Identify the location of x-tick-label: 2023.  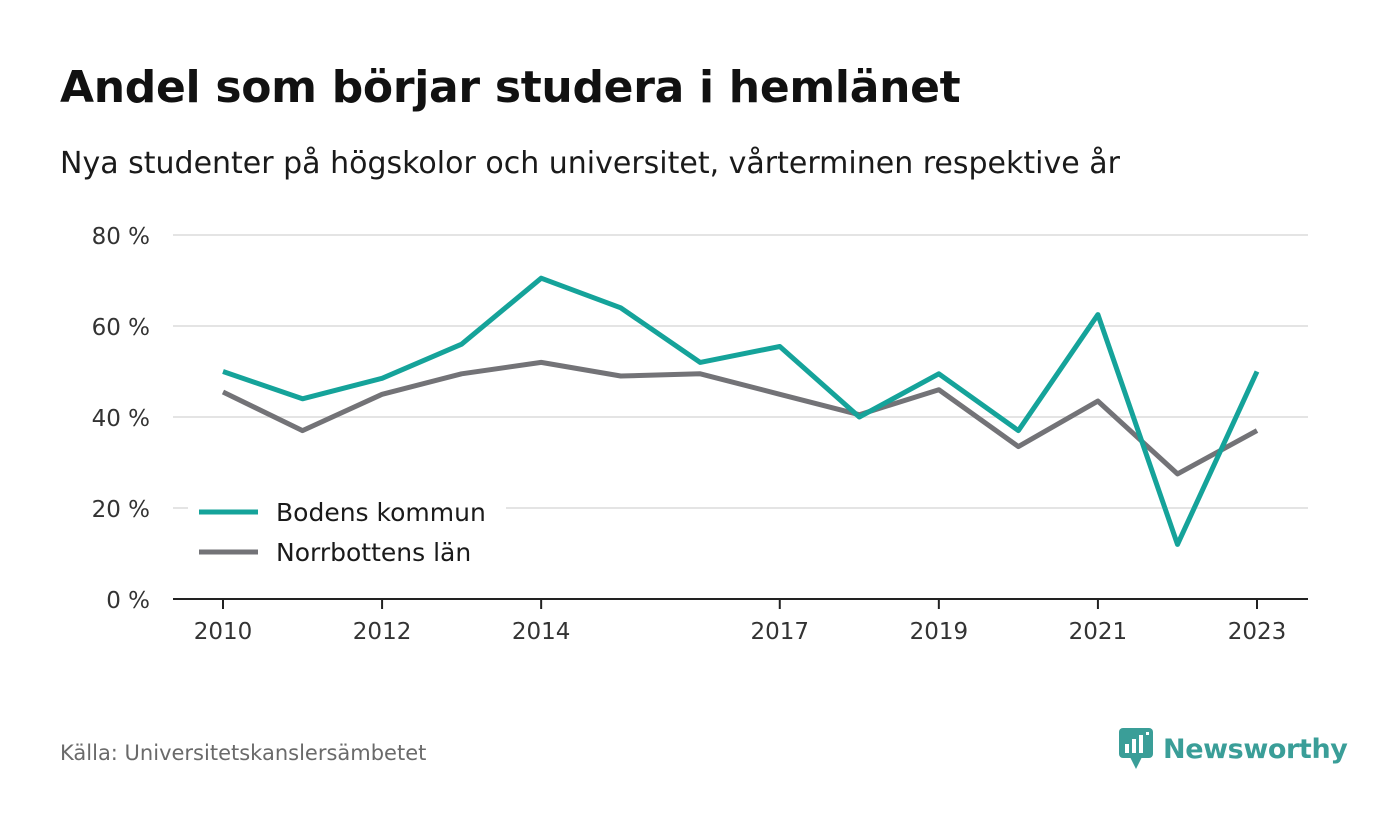
(1257, 632).